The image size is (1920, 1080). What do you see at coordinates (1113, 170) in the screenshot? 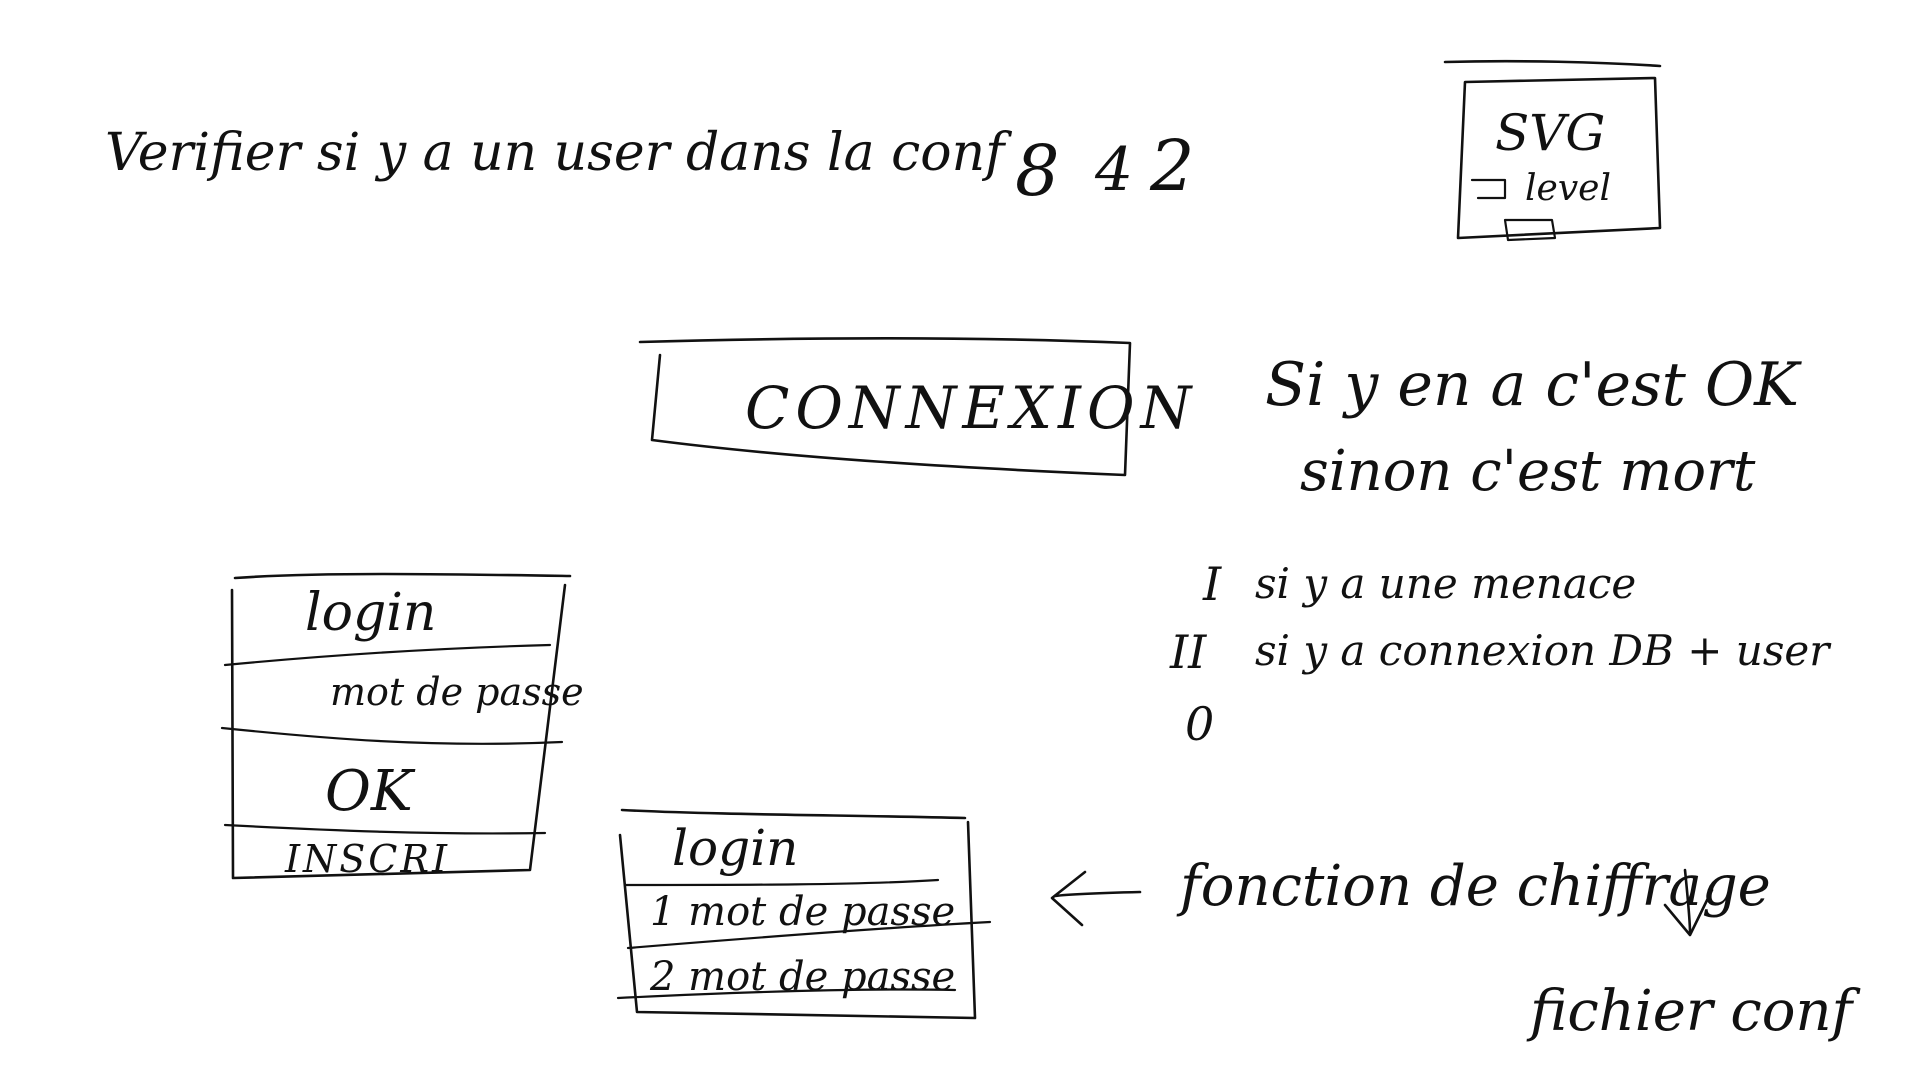
I see `number-2: 4` at bounding box center [1113, 170].